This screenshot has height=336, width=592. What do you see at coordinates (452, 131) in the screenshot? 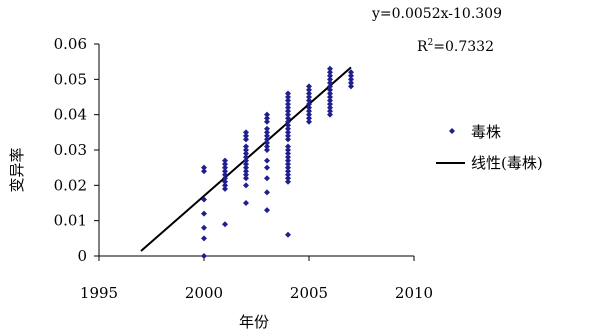
I see `legend-marker-diamond` at bounding box center [452, 131].